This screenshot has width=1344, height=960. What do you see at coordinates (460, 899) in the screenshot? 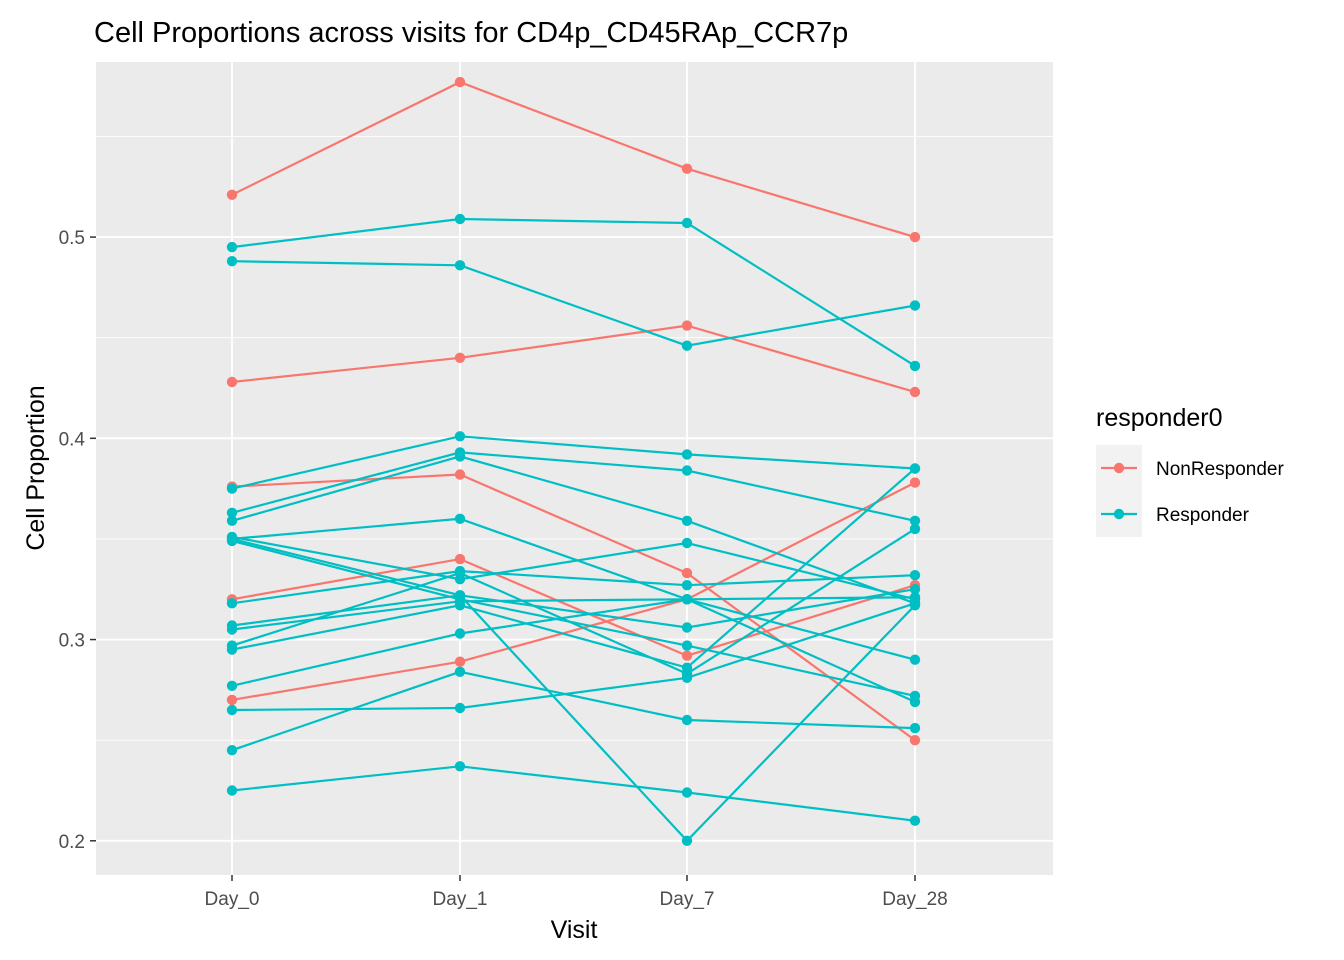
I see `x-tick-label: Day_1` at bounding box center [460, 899].